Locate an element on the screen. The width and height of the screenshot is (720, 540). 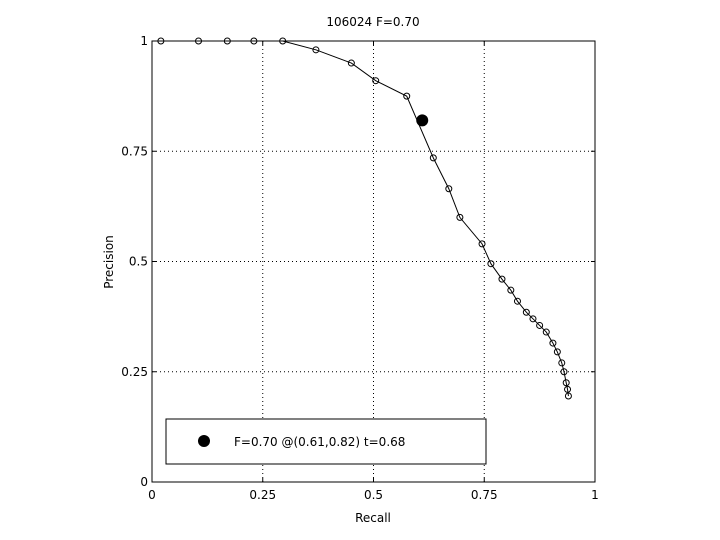
y-tick-label: 1 is located at coordinates (144, 41).